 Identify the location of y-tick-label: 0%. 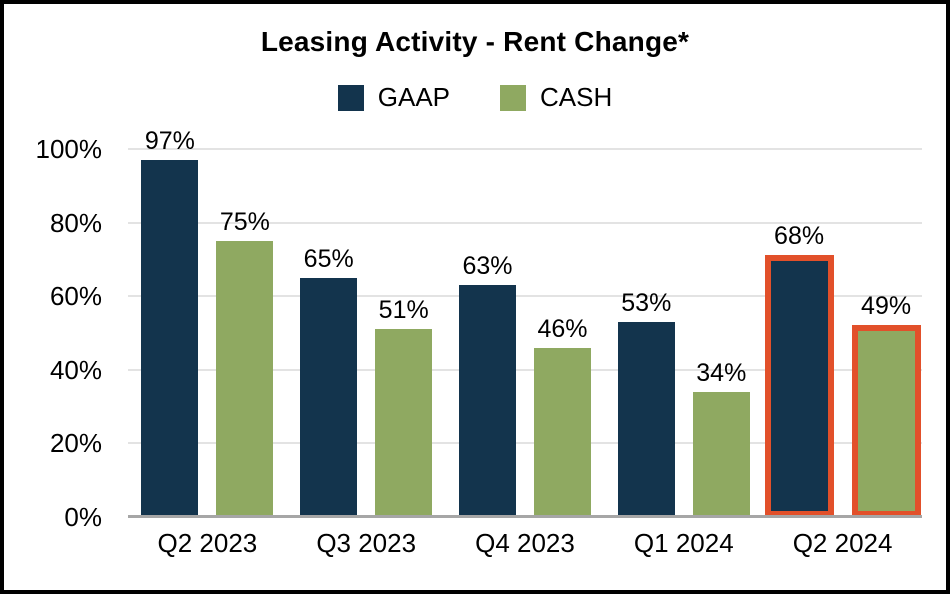
(83, 517).